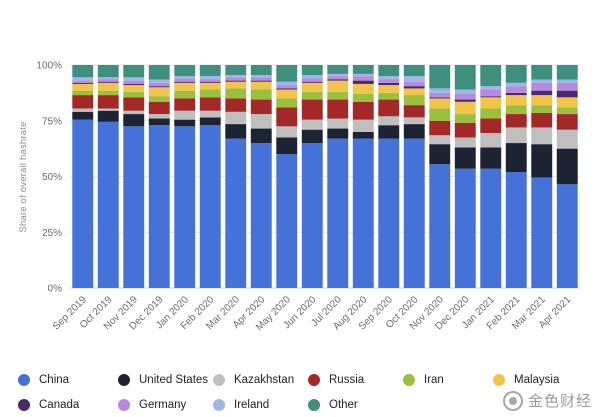 The height and width of the screenshot is (417, 600). Describe the element at coordinates (423, 380) in the screenshot. I see `legend-item-iran: Iran` at that location.